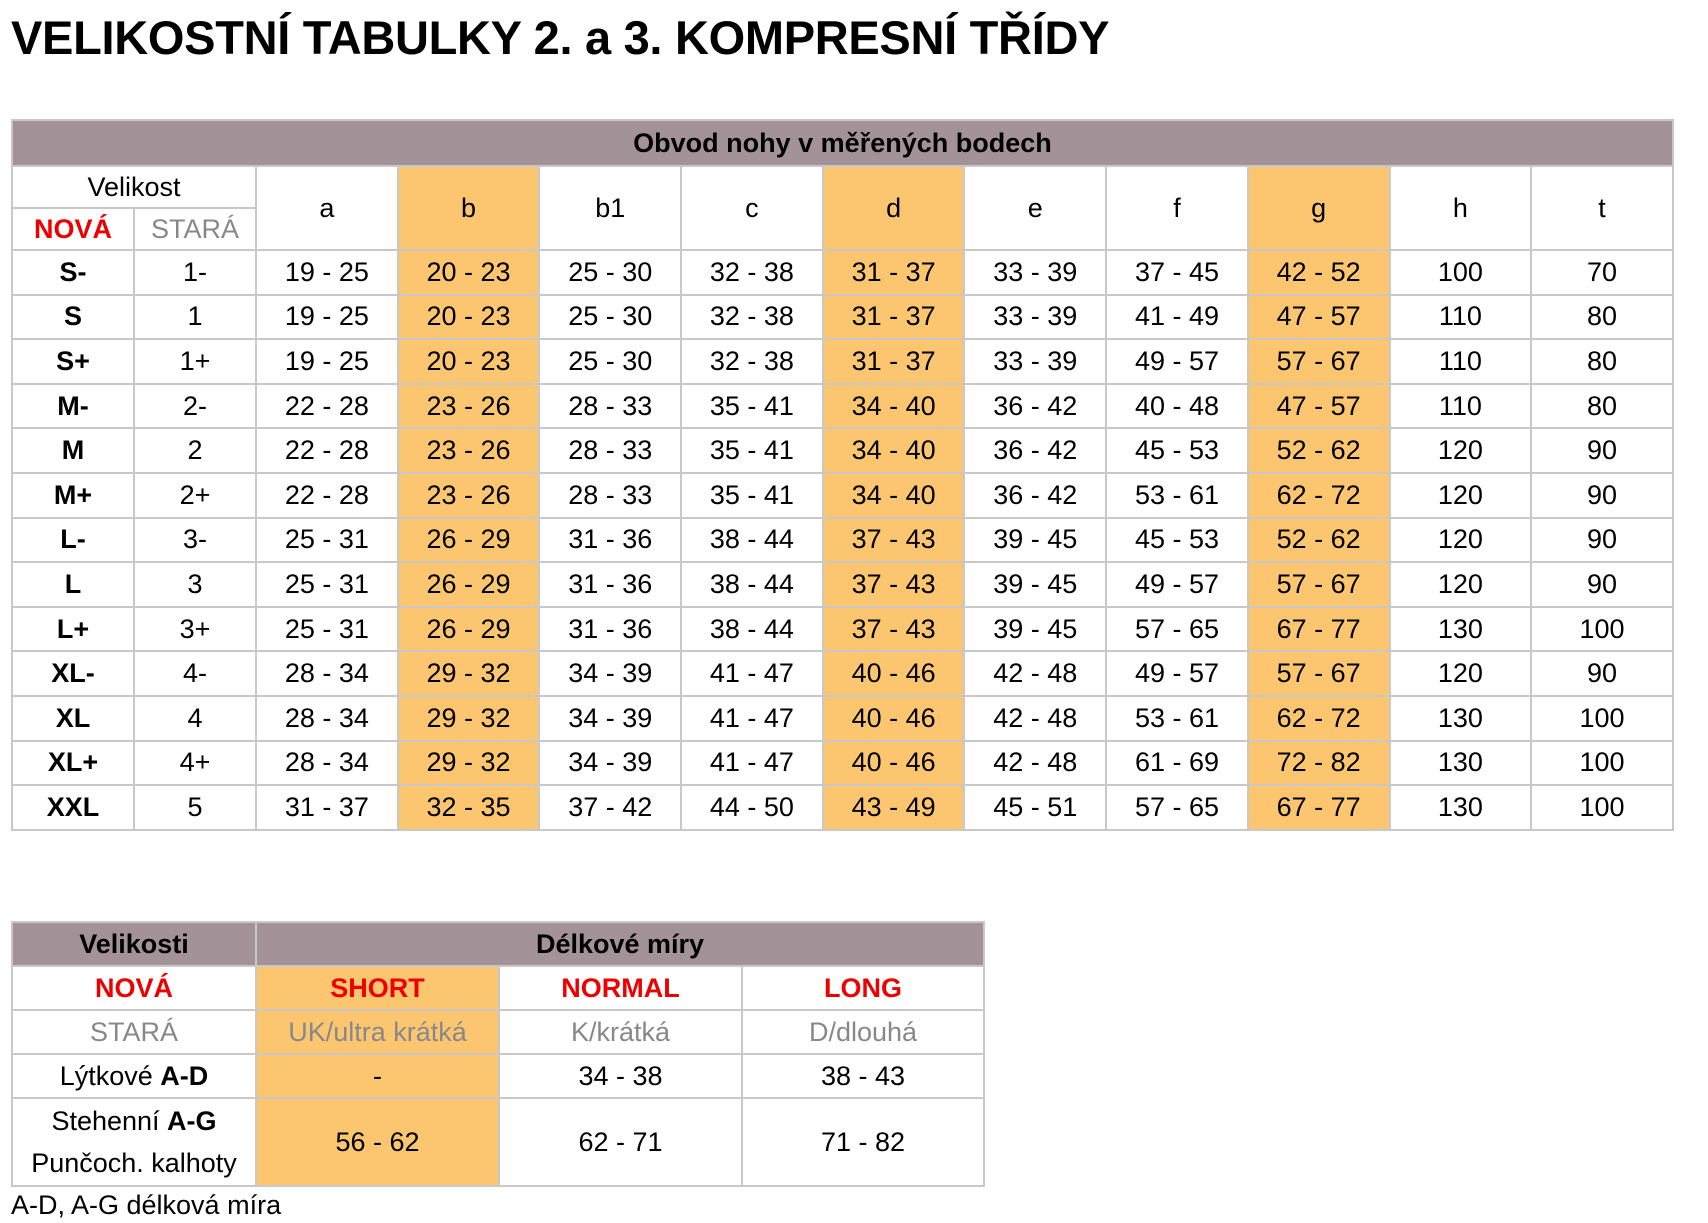  I want to click on normal-label: NORMAL, so click(620, 988).